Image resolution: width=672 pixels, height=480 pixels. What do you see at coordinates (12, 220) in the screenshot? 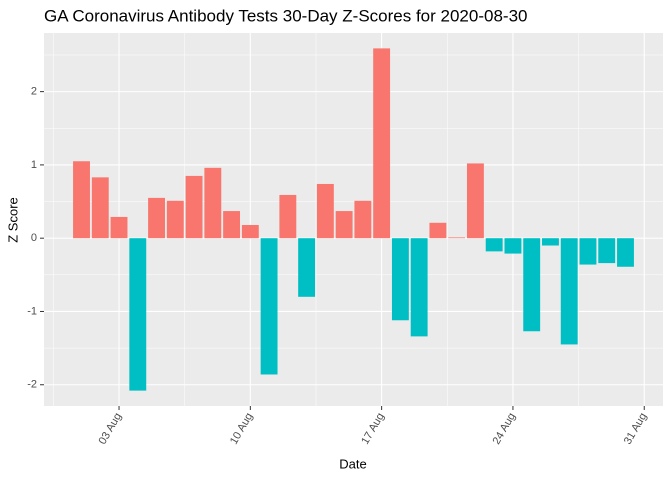
I see `y-axis-label: Z Score` at bounding box center [12, 220].